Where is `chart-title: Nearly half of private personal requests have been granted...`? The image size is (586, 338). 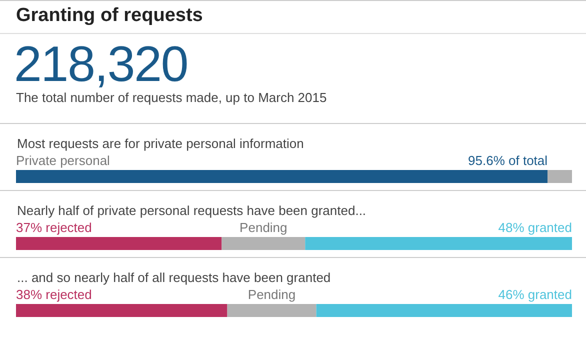
chart-title: Nearly half of private personal requests have been granted... is located at coordinates (191, 210).